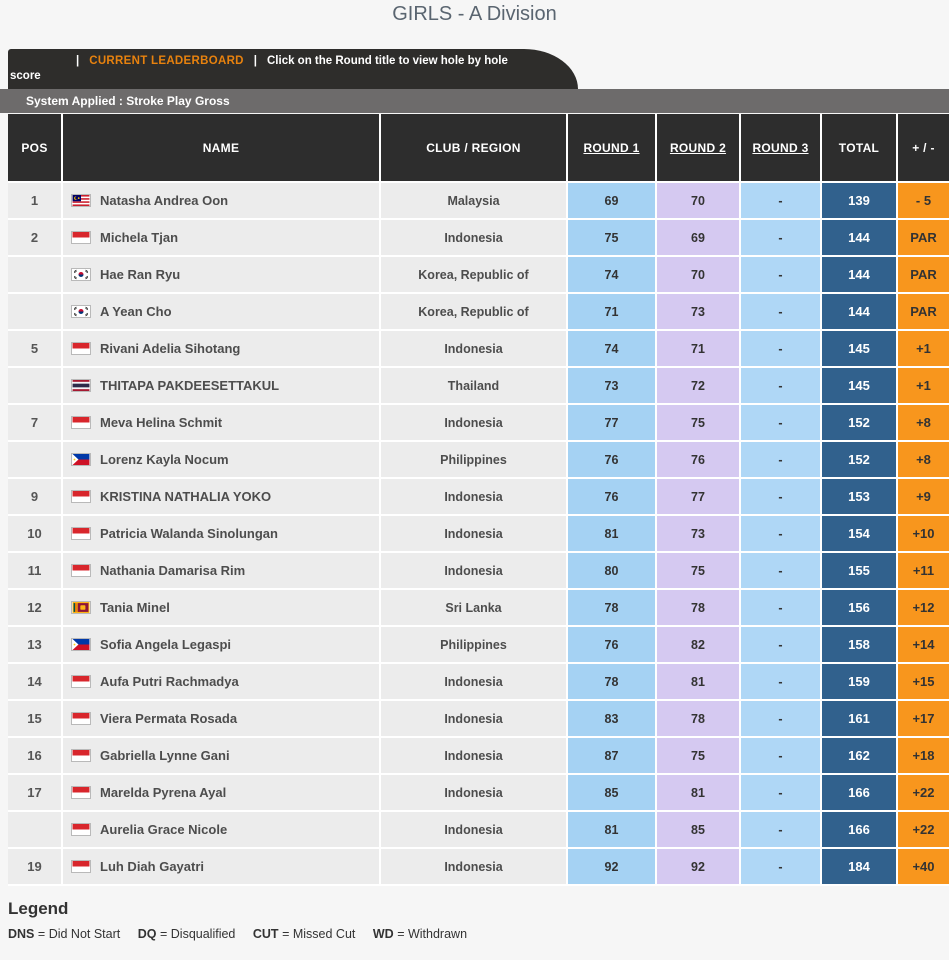 The height and width of the screenshot is (960, 949). I want to click on round3-header-link: ROUND 3, so click(780, 147).